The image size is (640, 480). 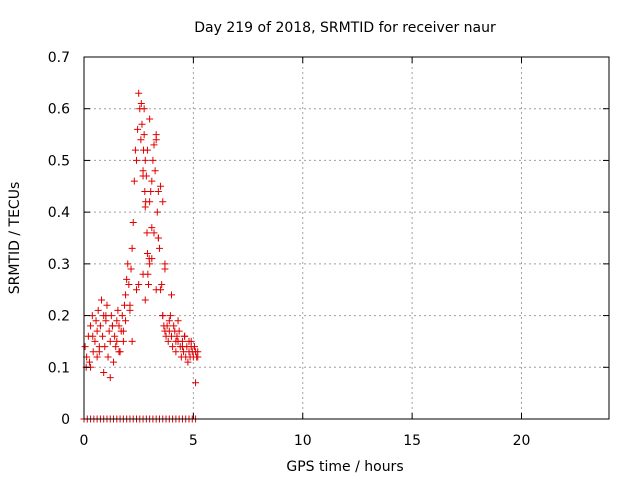 I want to click on y-tick-label: 0.4, so click(x=59, y=213).